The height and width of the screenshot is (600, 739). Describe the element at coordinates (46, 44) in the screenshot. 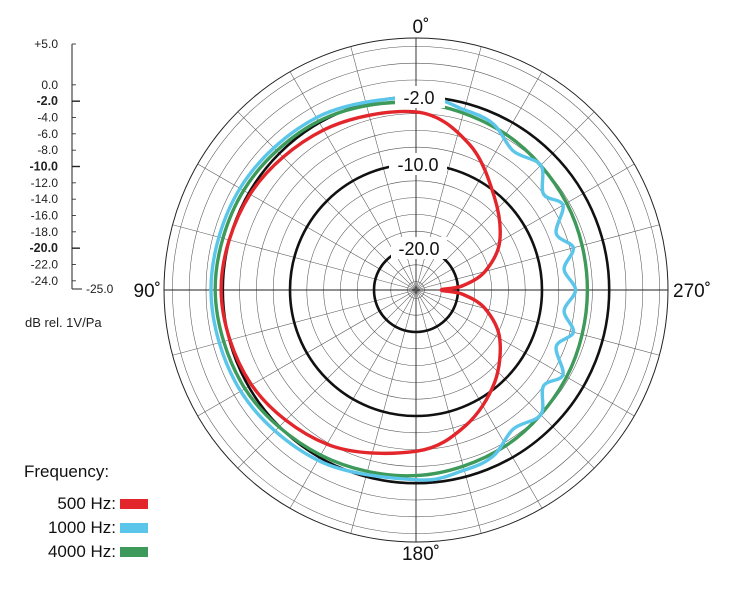

I see `scale-label: +5.0` at that location.